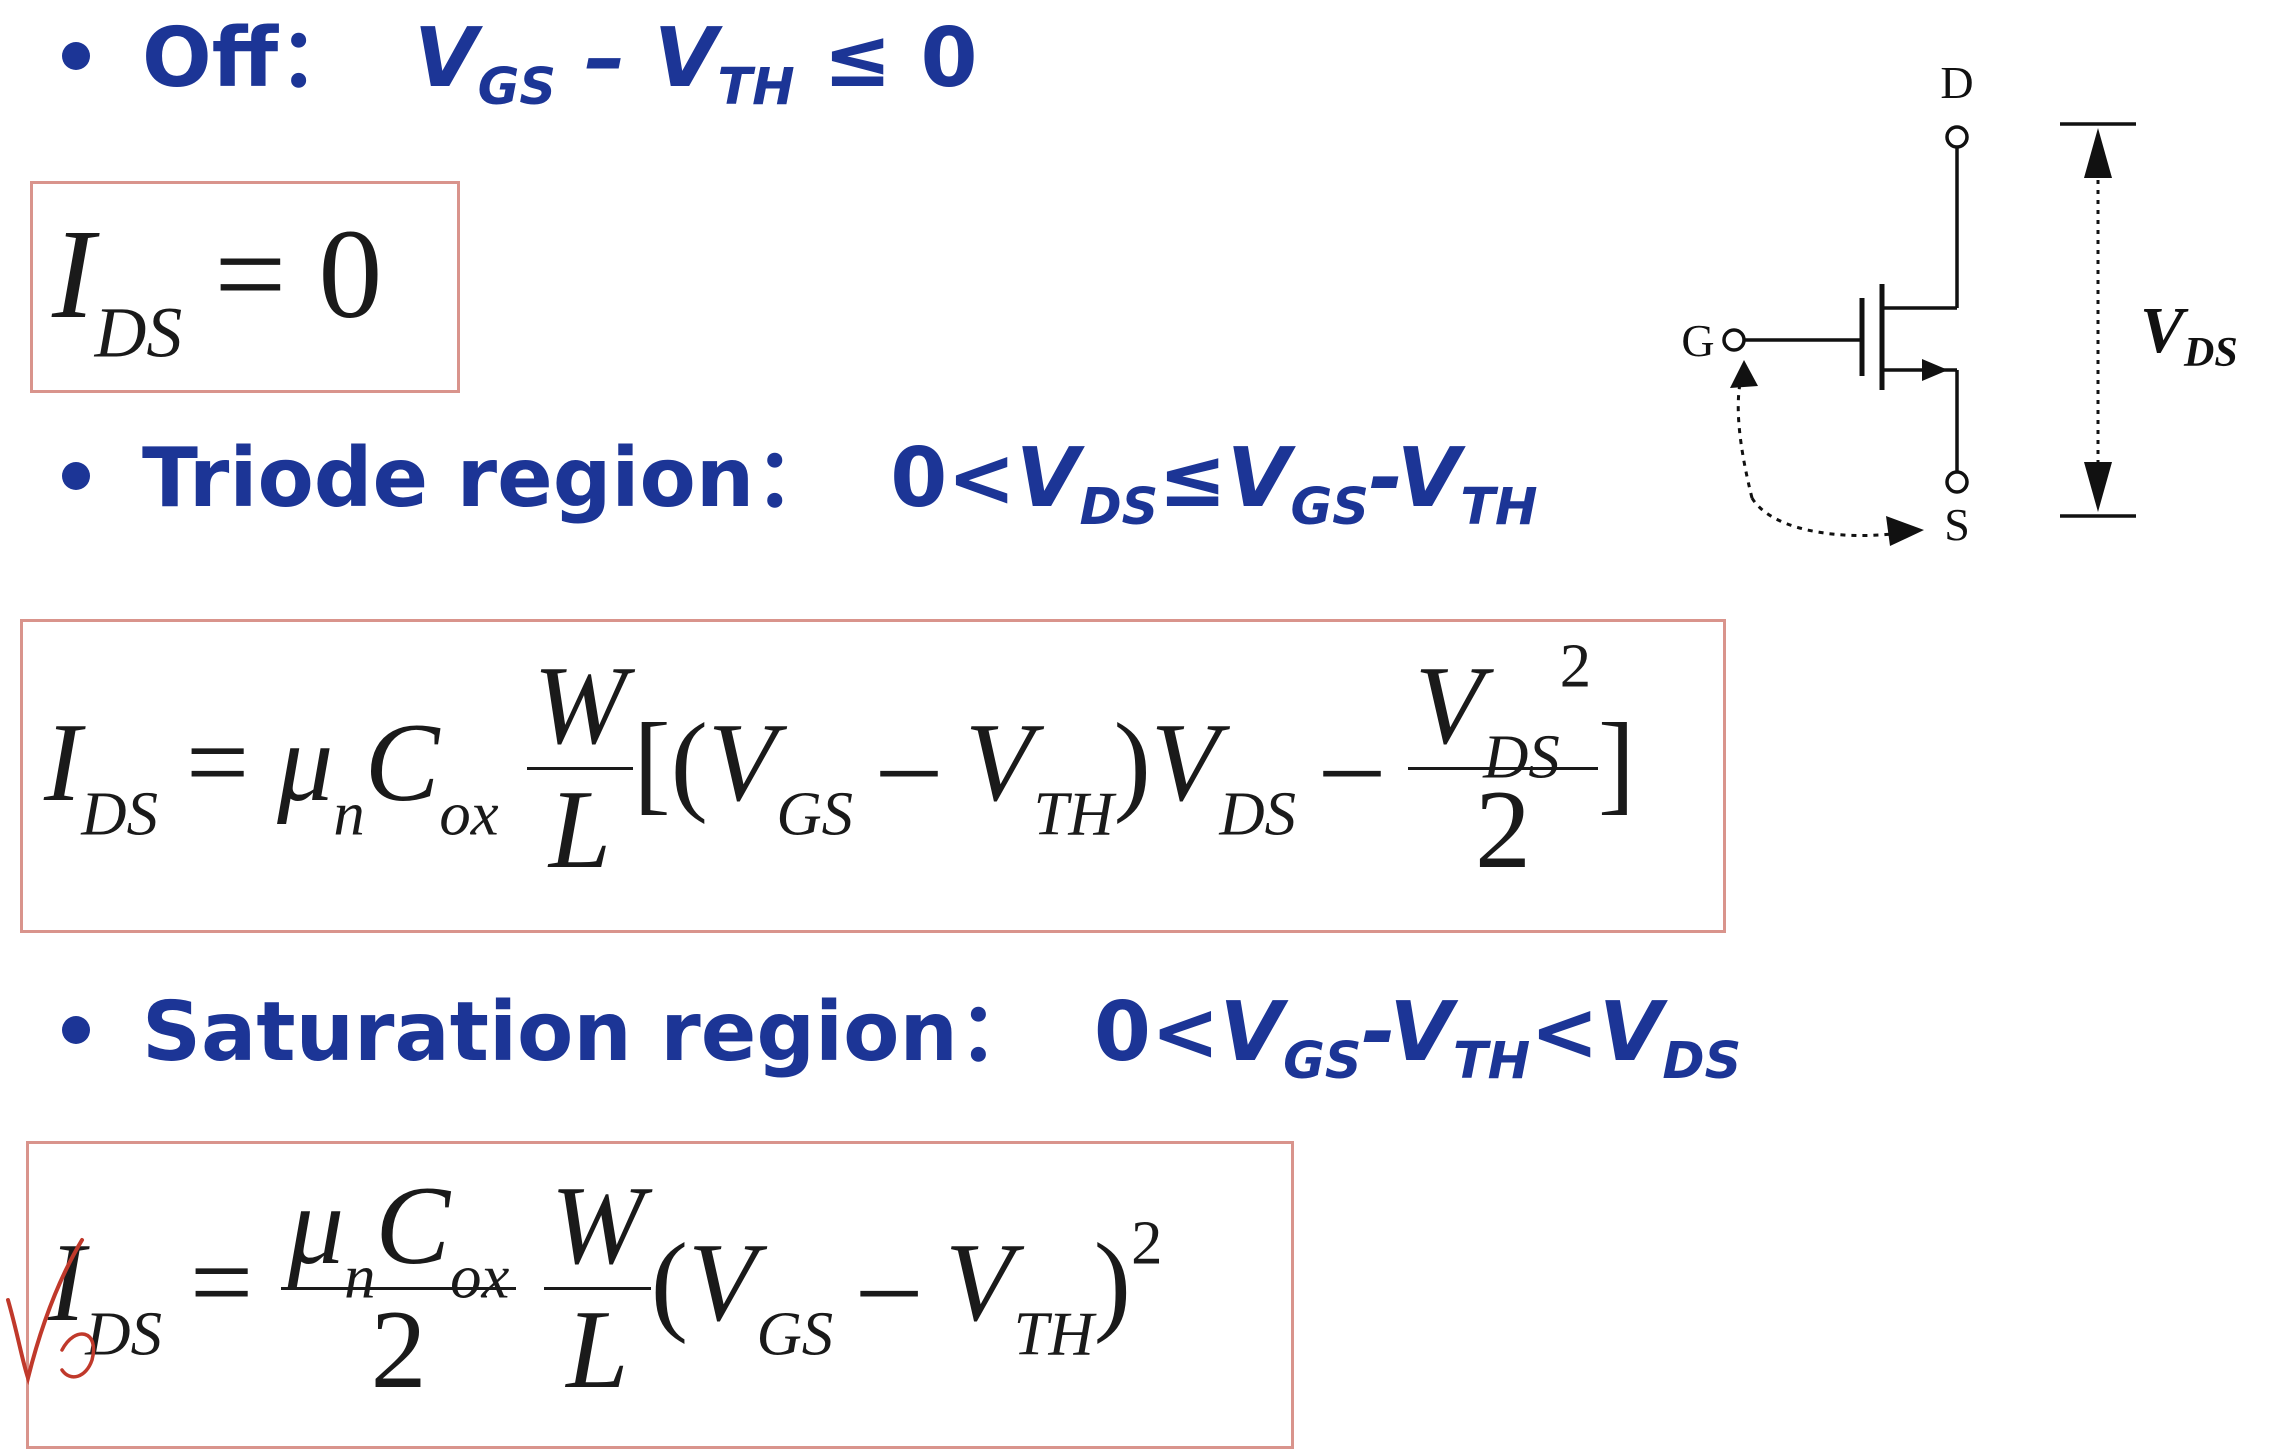 This screenshot has height=1450, width=2272. I want to click on handwritten-check-annotation, so click(51, 1312).